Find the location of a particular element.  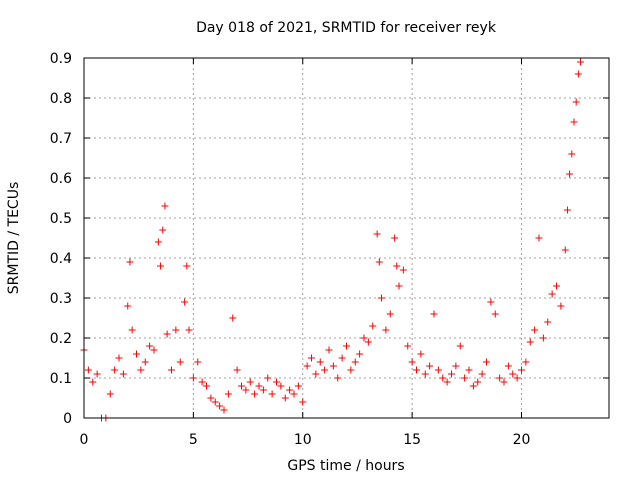

y-tick-label: 0.8 is located at coordinates (61, 99).